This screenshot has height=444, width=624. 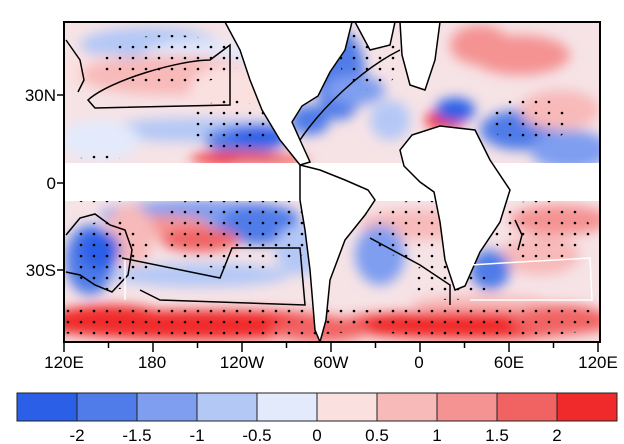 I want to click on colorbar-label: 0.5, so click(x=377, y=435).